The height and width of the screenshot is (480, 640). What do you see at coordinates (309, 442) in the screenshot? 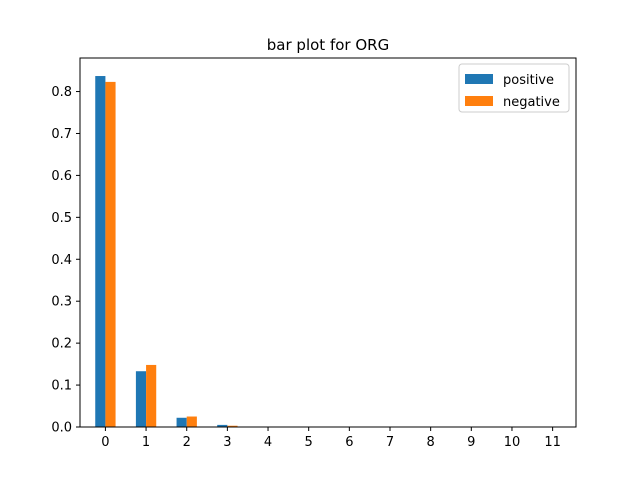
I see `x-tick-label-5: 5` at bounding box center [309, 442].